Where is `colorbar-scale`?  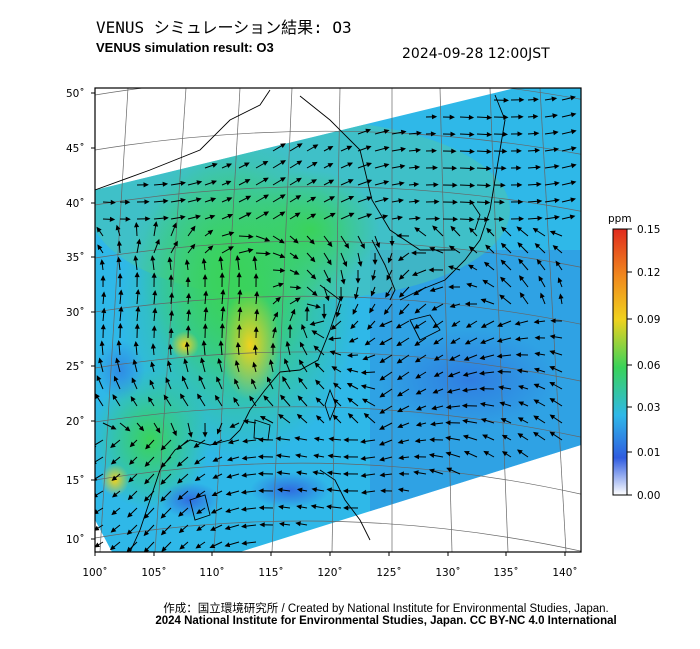 colorbar-scale is located at coordinates (620, 362).